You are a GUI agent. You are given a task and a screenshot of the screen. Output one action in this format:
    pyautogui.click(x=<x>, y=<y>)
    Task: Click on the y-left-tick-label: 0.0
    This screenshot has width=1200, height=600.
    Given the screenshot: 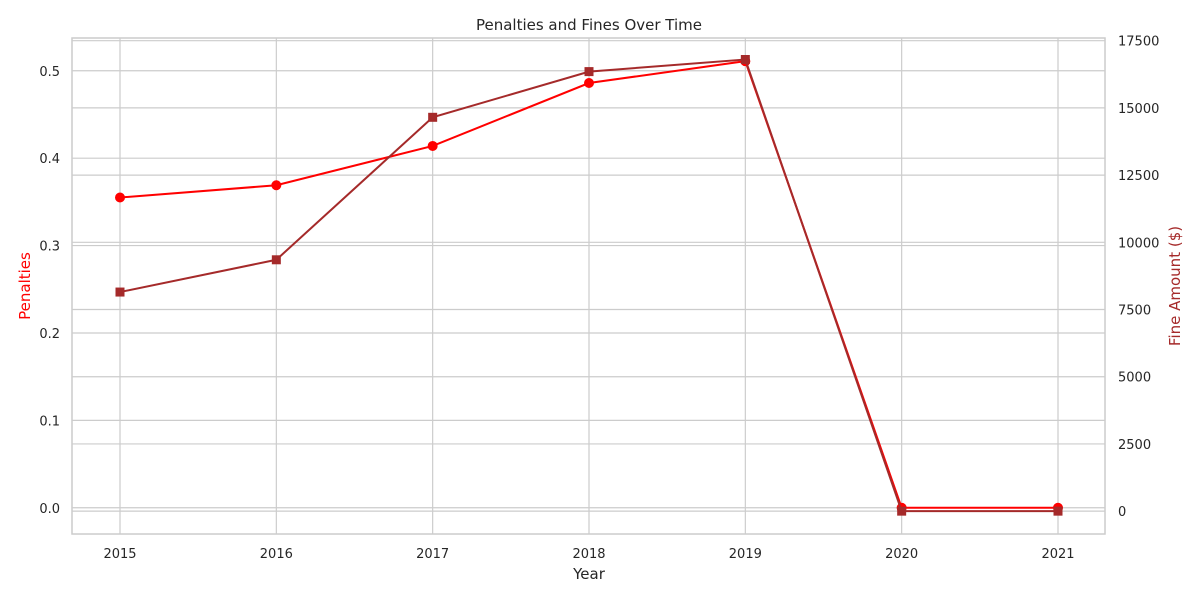 What is the action you would take?
    pyautogui.click(x=49, y=509)
    